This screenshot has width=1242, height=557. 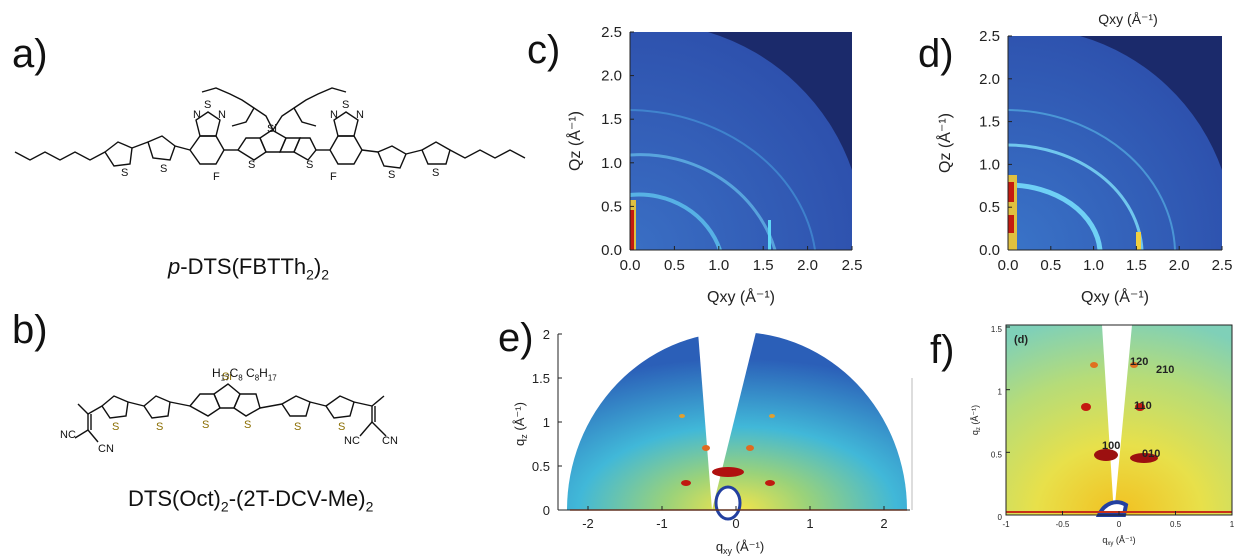 I want to click on x-tick-label: 1, so click(x=1232, y=524).